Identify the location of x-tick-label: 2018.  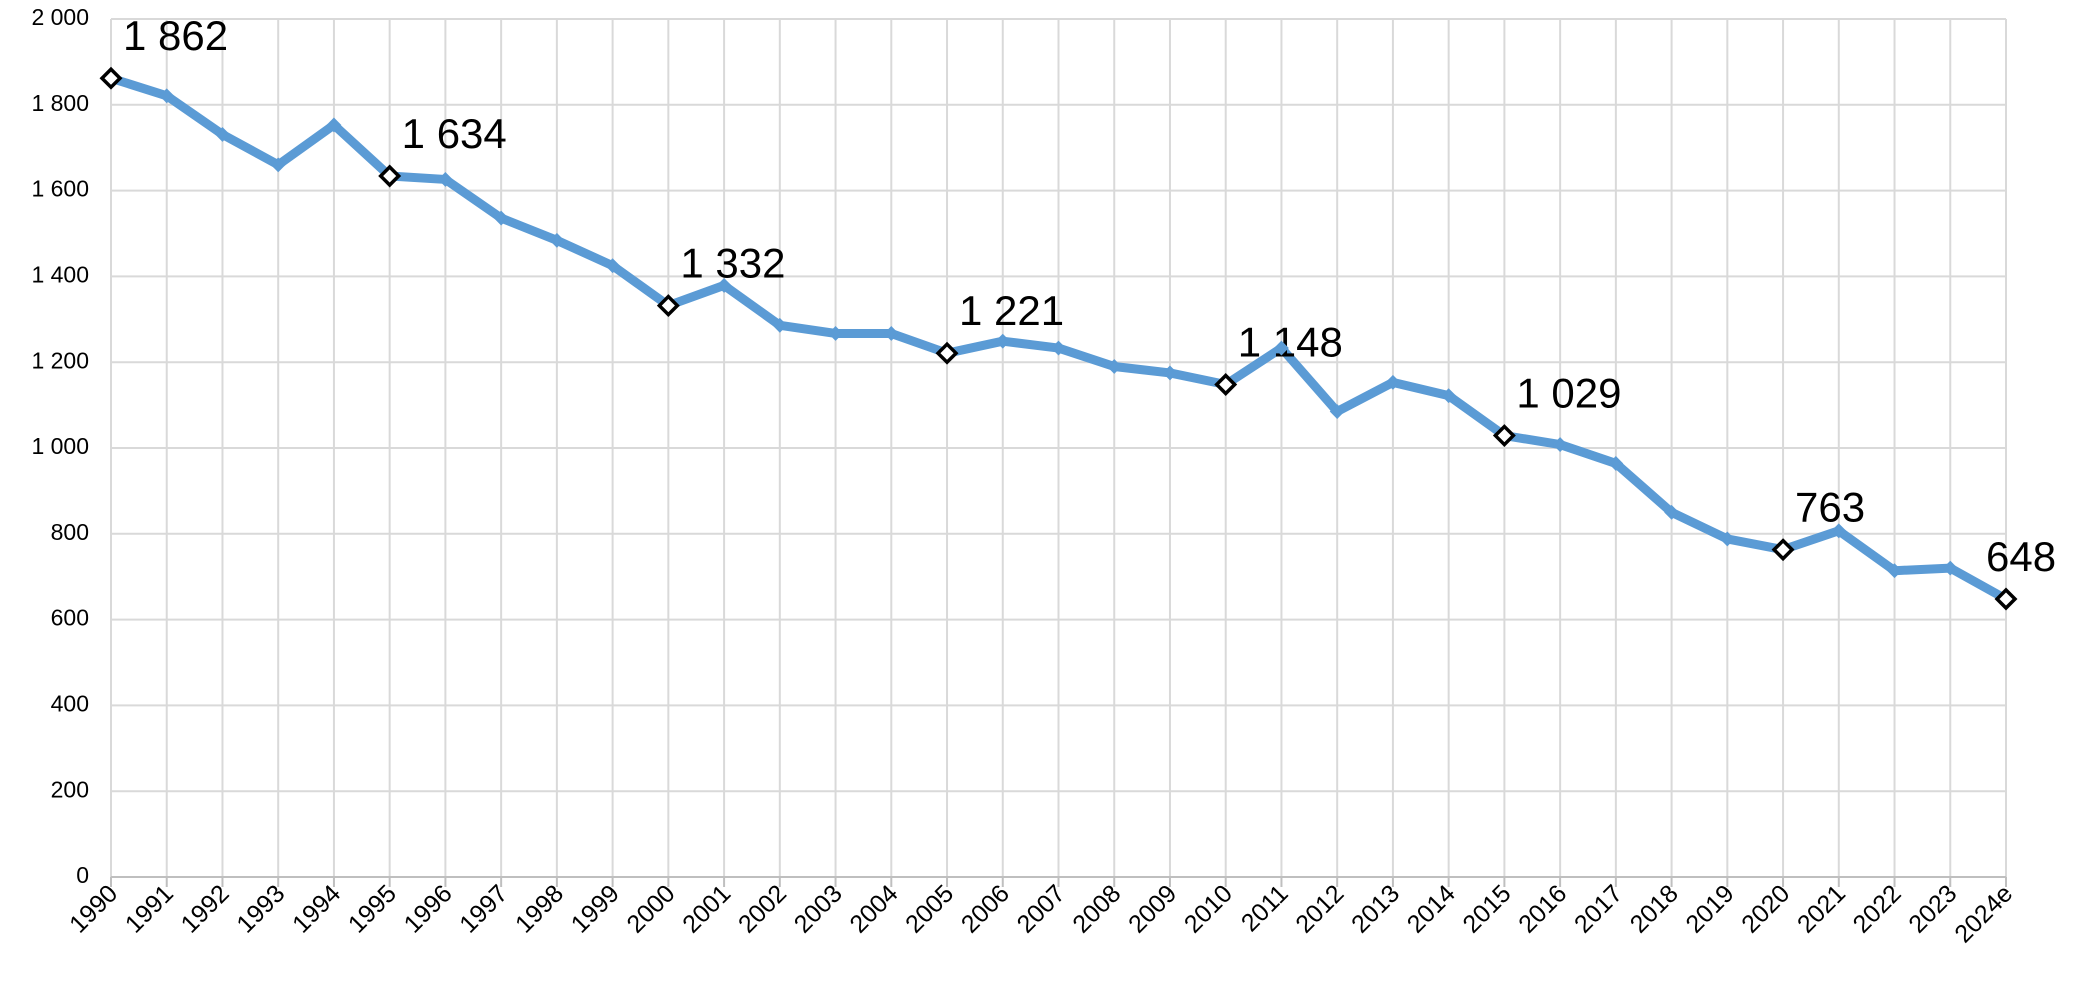
(1654, 908).